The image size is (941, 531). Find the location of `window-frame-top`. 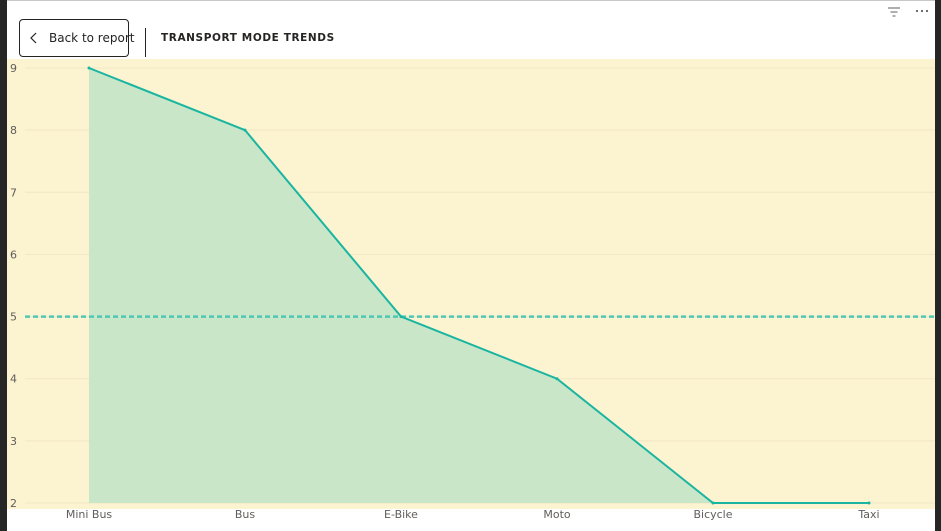

window-frame-top is located at coordinates (471, 0).